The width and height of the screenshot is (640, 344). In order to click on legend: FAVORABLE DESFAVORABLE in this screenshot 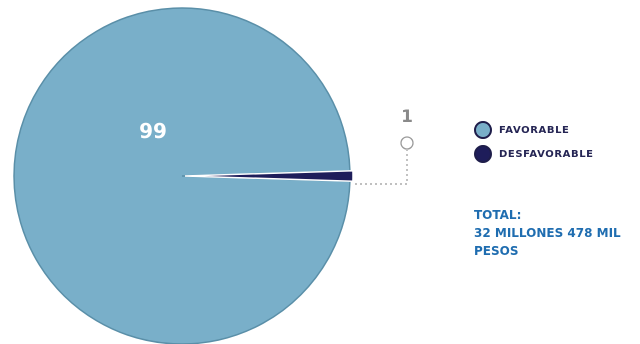, I will do `click(534, 144)`.